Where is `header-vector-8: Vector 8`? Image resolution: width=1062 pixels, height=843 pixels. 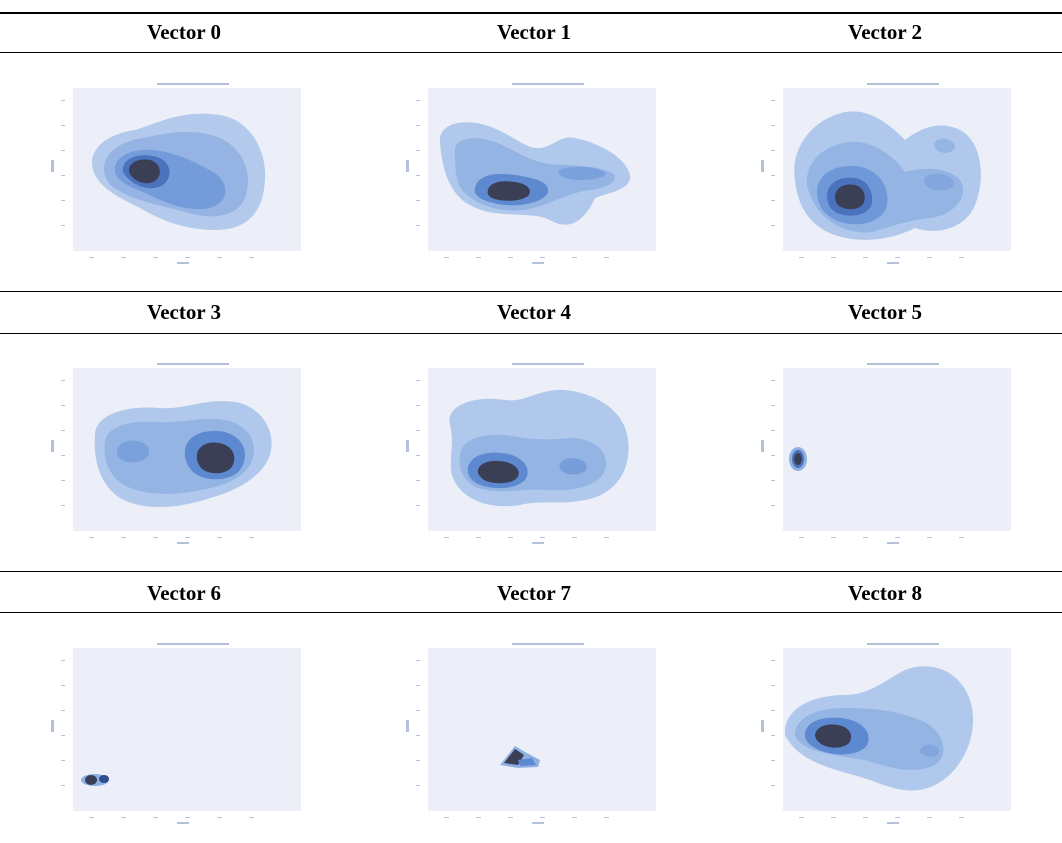
header-vector-8: Vector 8 is located at coordinates (885, 593).